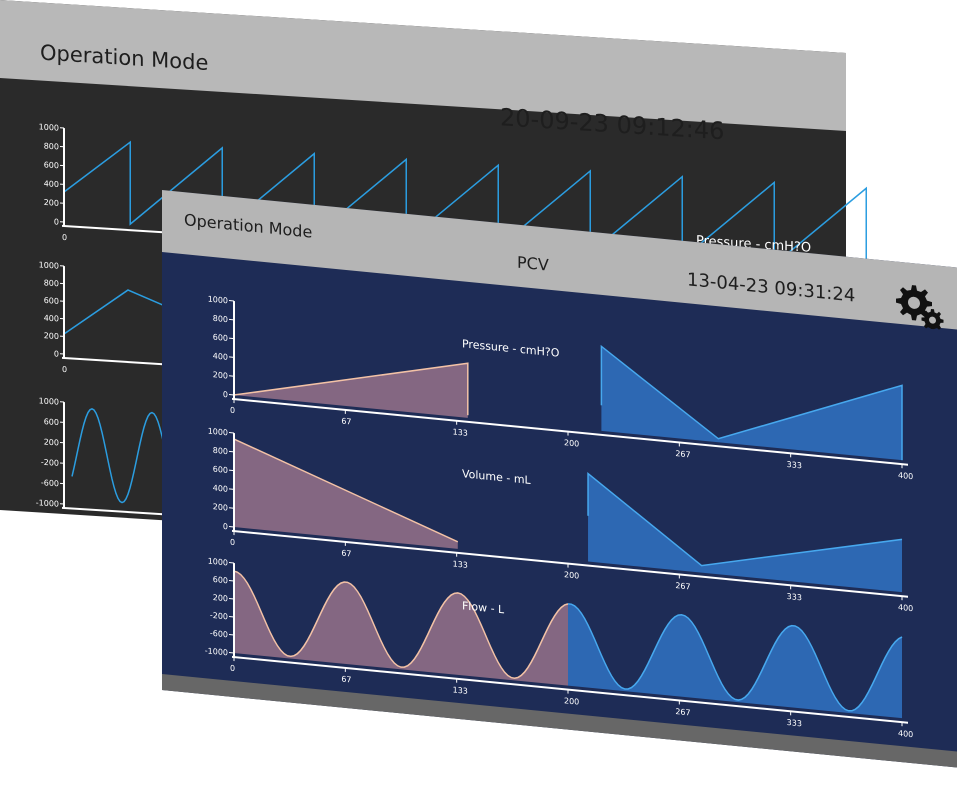 Image resolution: width=962 pixels, height=800 pixels. What do you see at coordinates (511, 348) in the screenshot?
I see `pressure-label: Pressure - cmH?O` at bounding box center [511, 348].